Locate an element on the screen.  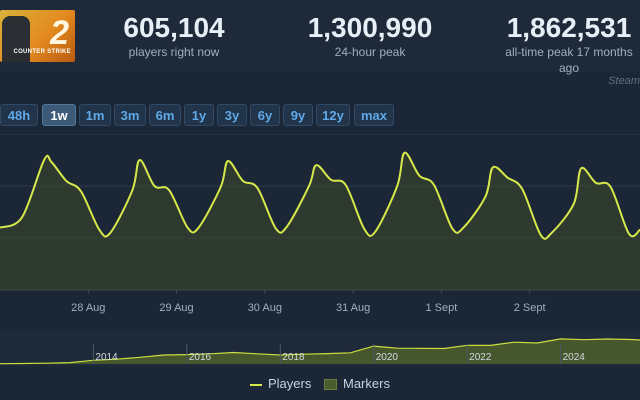
x-tick-label: 28 Aug is located at coordinates (88, 308).